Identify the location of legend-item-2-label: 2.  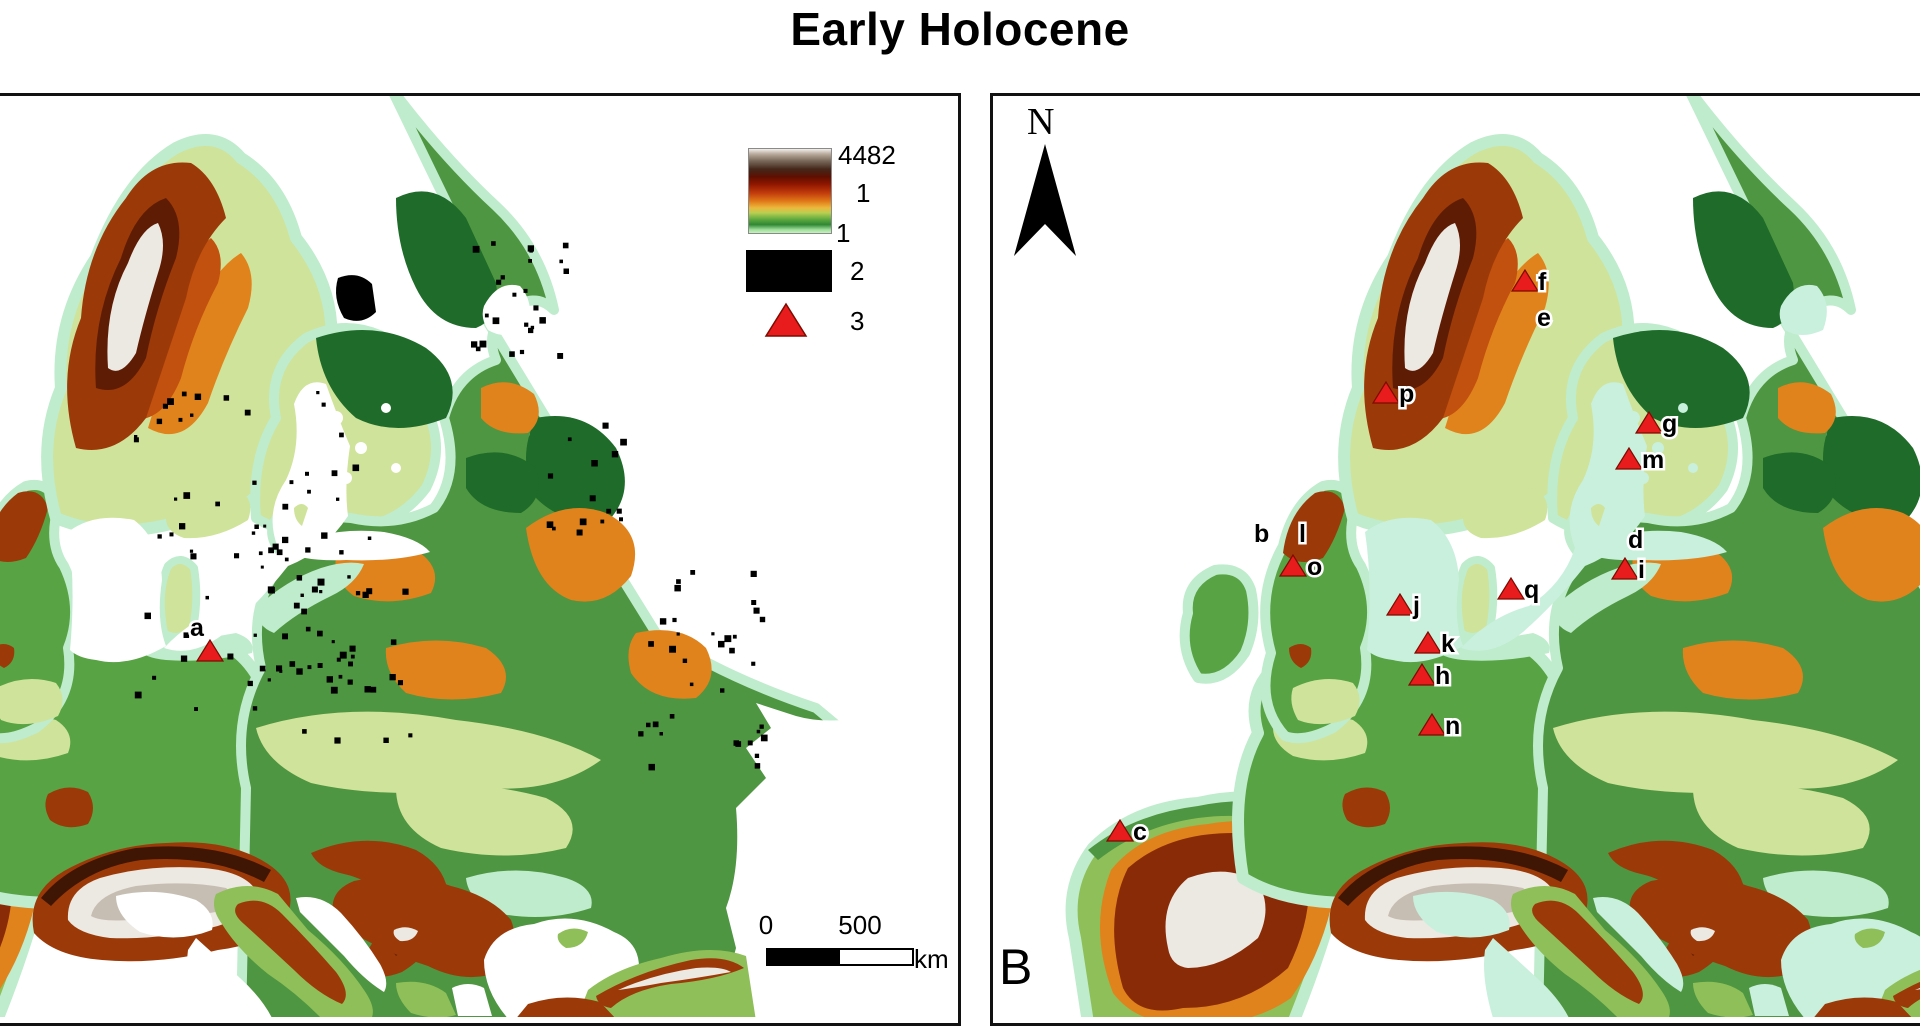
(857, 271).